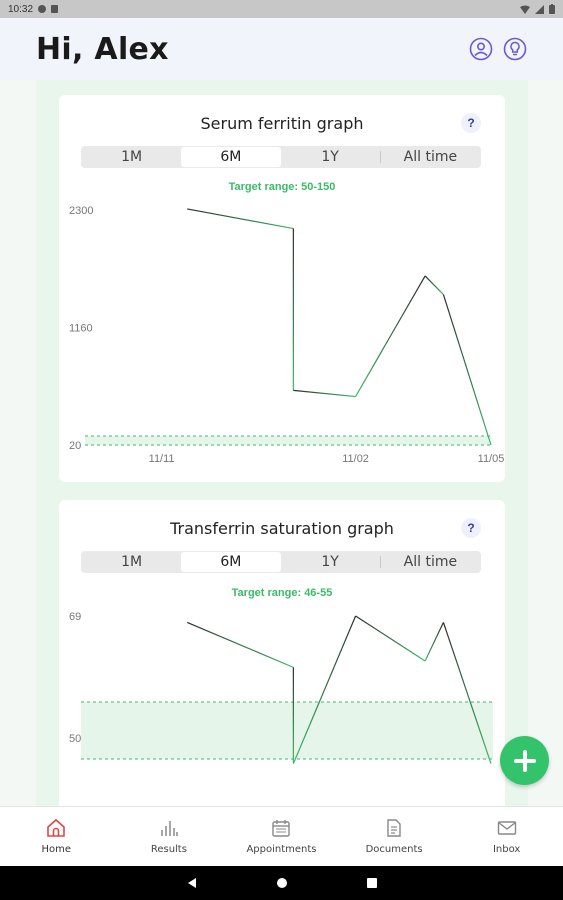 The height and width of the screenshot is (900, 563). I want to click on nav-inbox: Inbox, so click(506, 836).